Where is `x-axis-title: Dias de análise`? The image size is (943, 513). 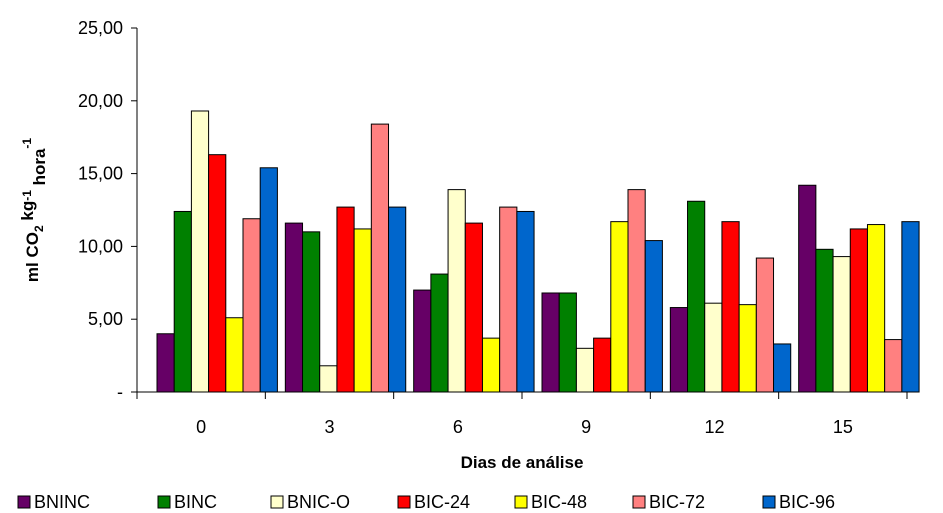
x-axis-title: Dias de análise is located at coordinates (522, 462).